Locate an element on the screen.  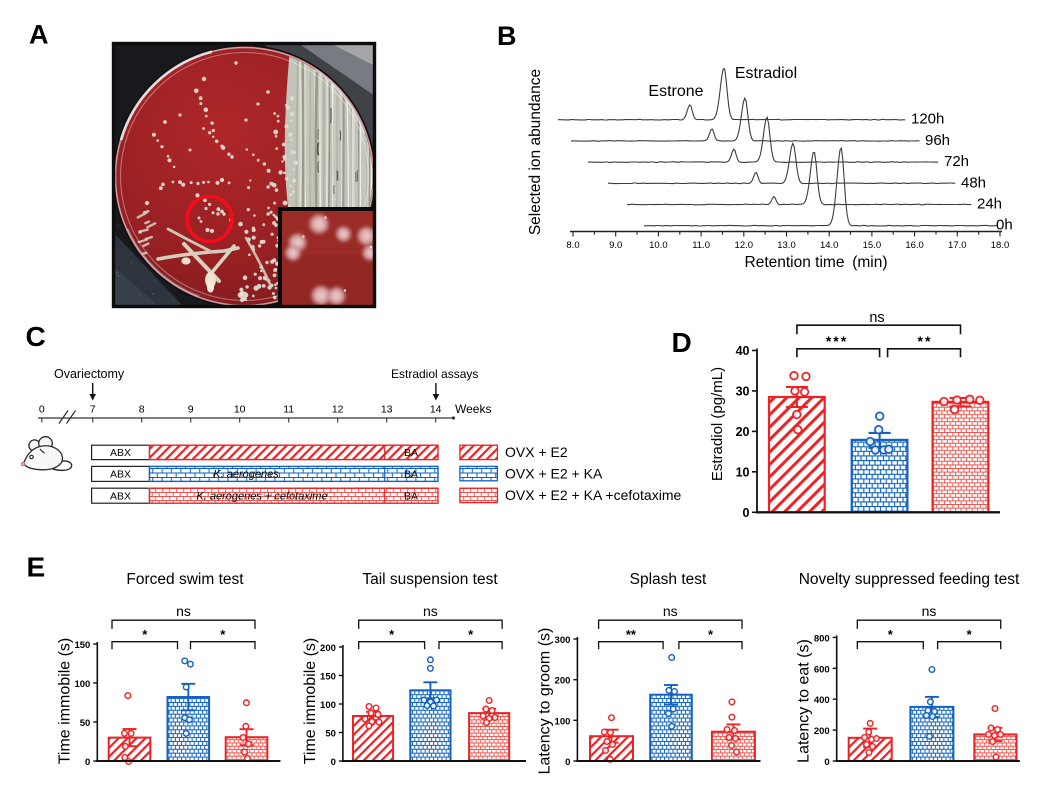
svg-text: 40 is located at coordinates (743, 351).